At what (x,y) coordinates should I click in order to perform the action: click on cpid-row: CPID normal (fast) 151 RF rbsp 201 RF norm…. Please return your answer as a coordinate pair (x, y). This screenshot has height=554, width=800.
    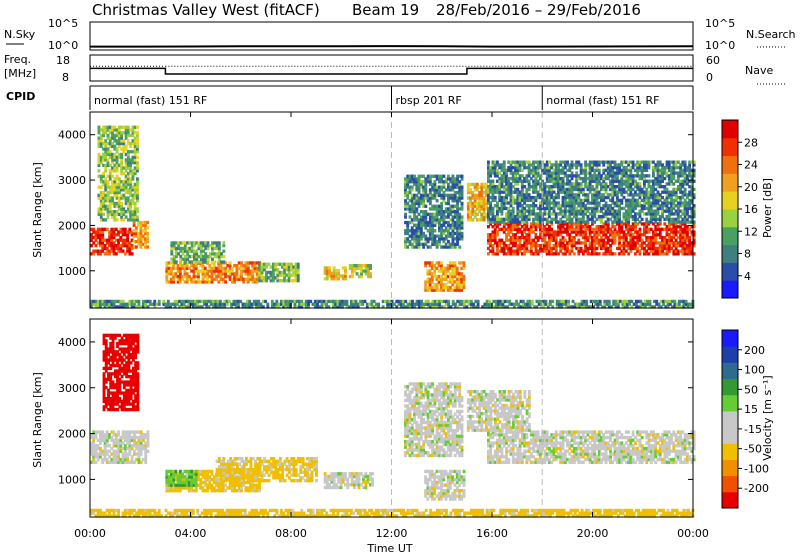
    Looking at the image, I should click on (350, 97).